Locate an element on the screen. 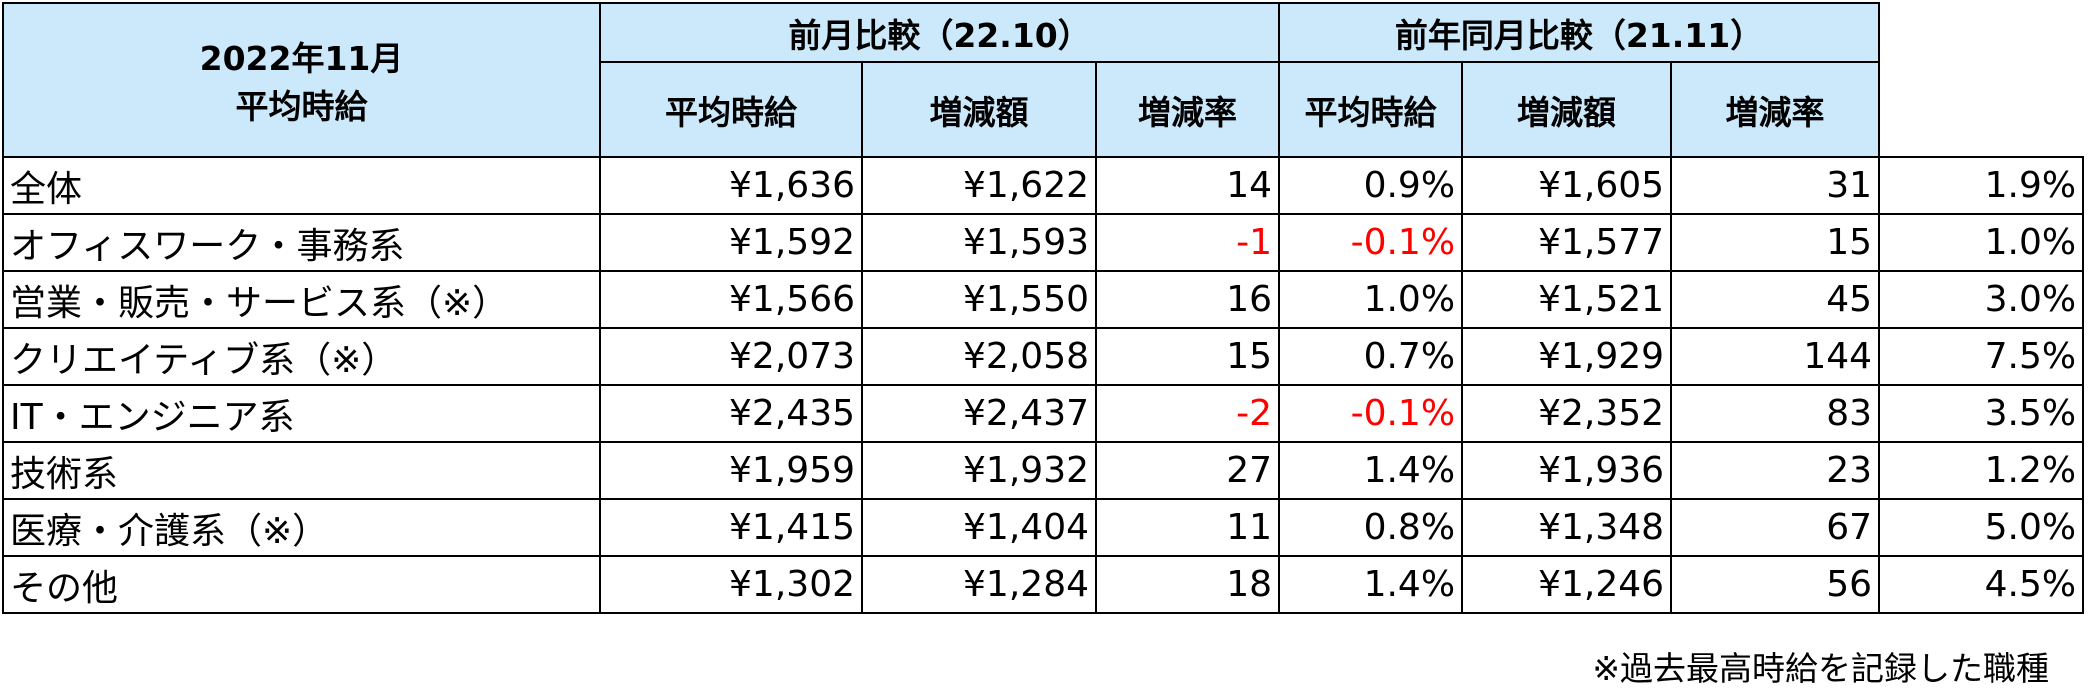  cell: ¥1,566 is located at coordinates (731, 299).